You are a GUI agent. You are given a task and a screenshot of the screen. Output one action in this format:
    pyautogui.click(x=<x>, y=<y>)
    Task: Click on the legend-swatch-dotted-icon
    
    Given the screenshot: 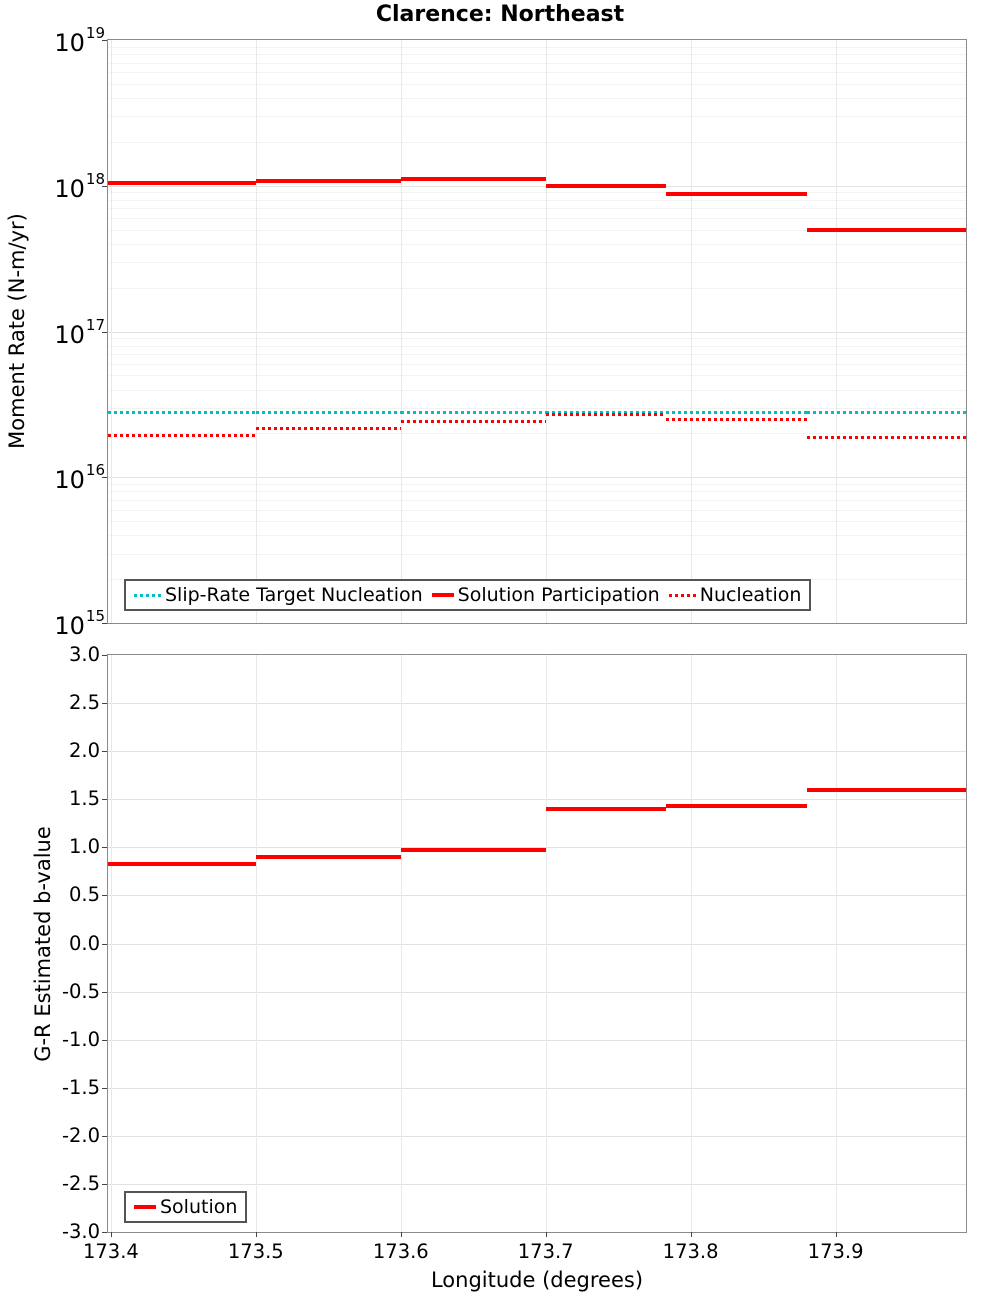 What is the action you would take?
    pyautogui.click(x=682, y=595)
    